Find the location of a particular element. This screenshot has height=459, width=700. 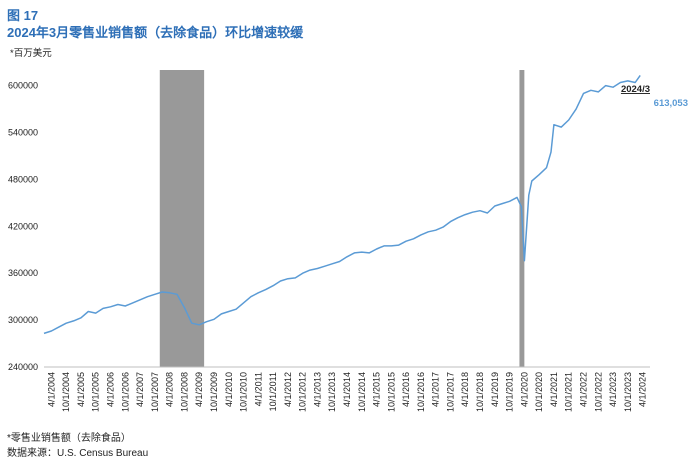

x-tick-label: 4/1/2021 is located at coordinates (554, 389).